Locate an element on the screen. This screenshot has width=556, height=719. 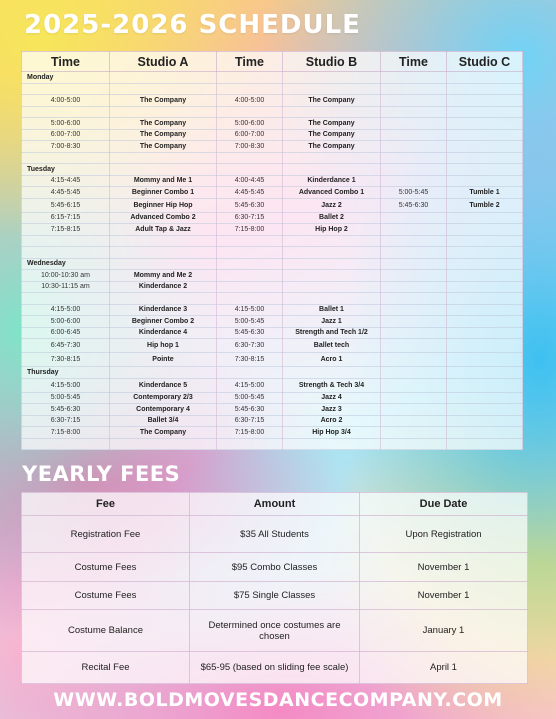
studio-b-class: Jazz 4 is located at coordinates (331, 398).